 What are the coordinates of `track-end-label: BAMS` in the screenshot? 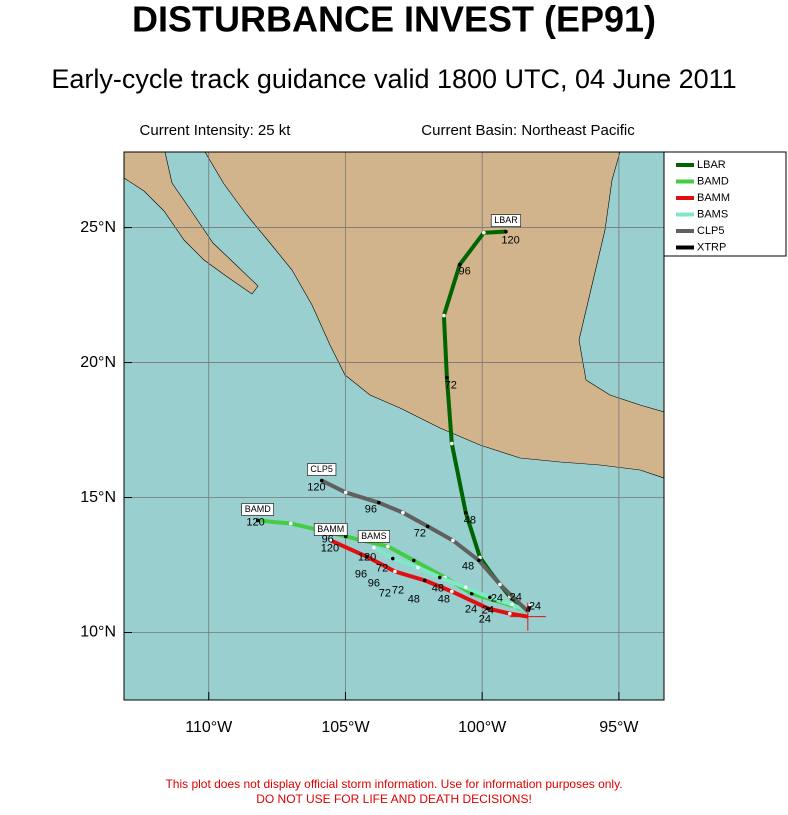 It's located at (374, 536).